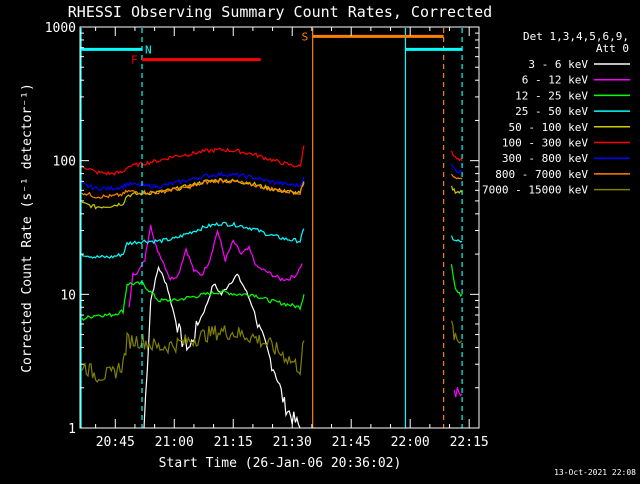 The height and width of the screenshot is (484, 640). I want to click on legend-label-7: 800 - 7000 keV, so click(541, 174).